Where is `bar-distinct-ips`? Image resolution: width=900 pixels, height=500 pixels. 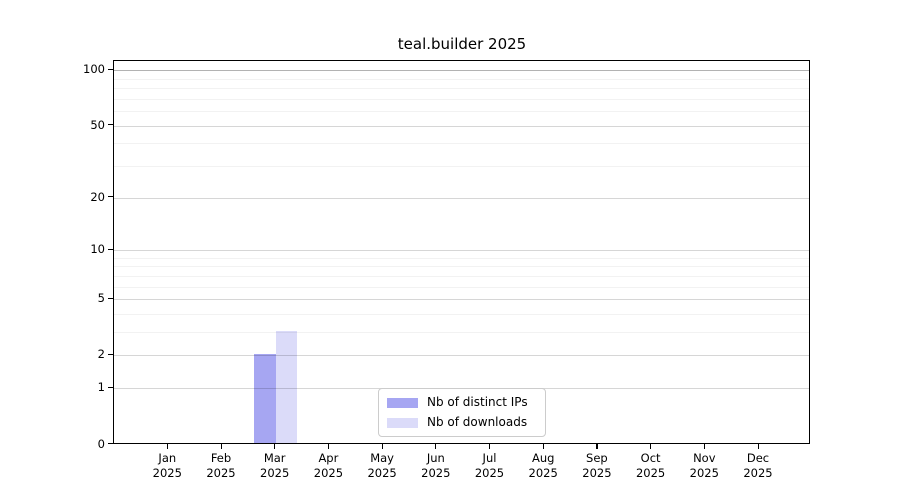 bar-distinct-ips is located at coordinates (265, 398).